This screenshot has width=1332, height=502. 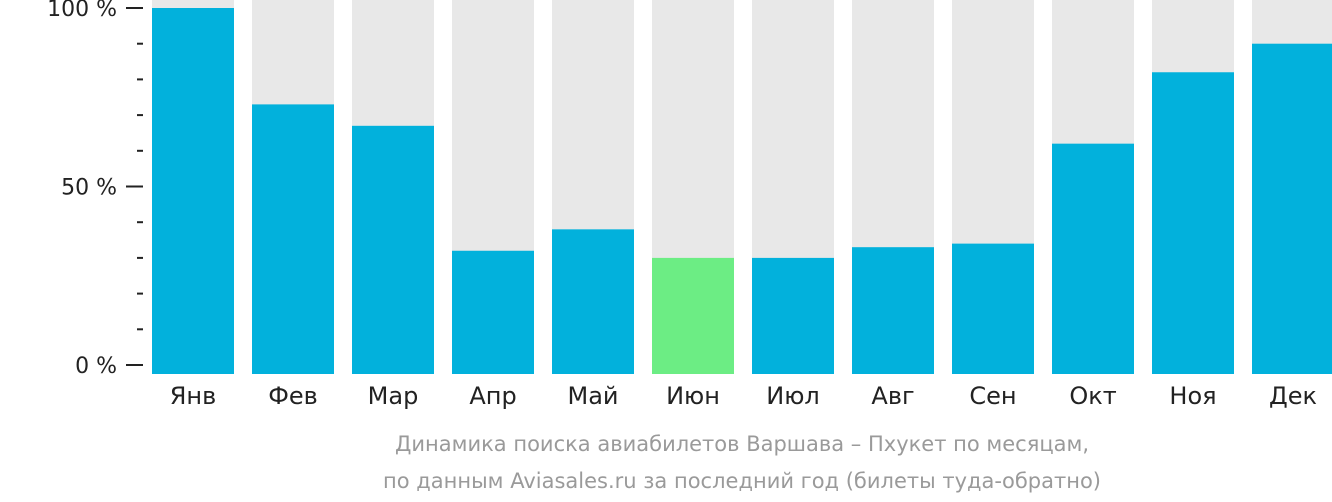 I want to click on x-tick-label-month-10: Окт, so click(x=1092, y=396).